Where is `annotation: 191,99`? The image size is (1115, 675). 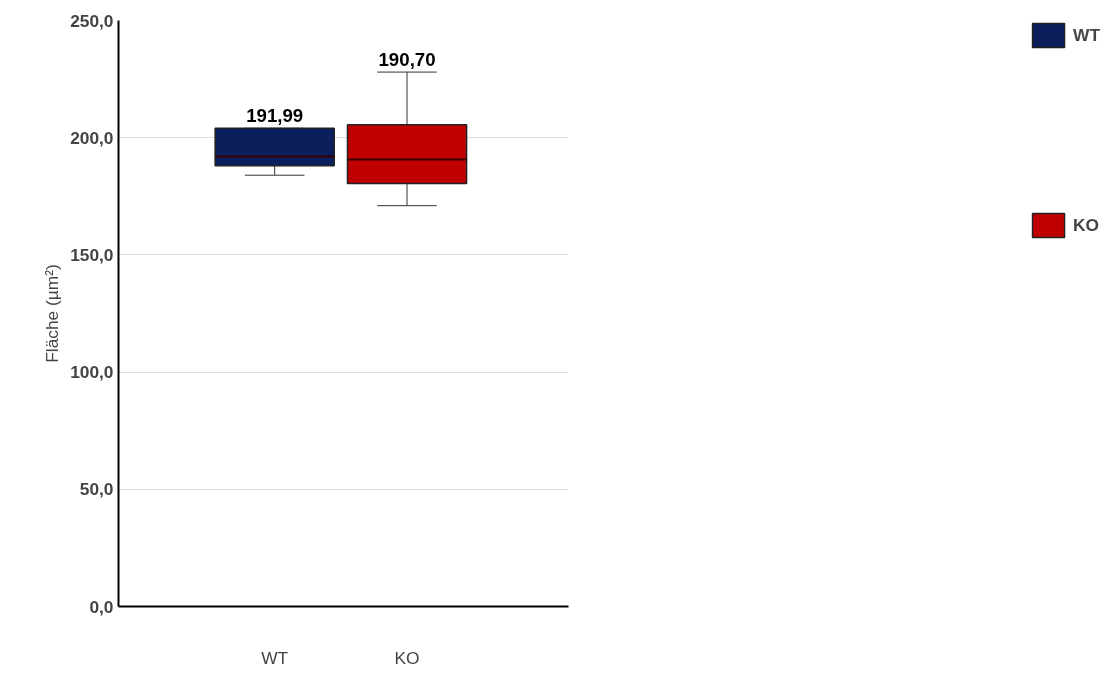 annotation: 191,99 is located at coordinates (275, 116).